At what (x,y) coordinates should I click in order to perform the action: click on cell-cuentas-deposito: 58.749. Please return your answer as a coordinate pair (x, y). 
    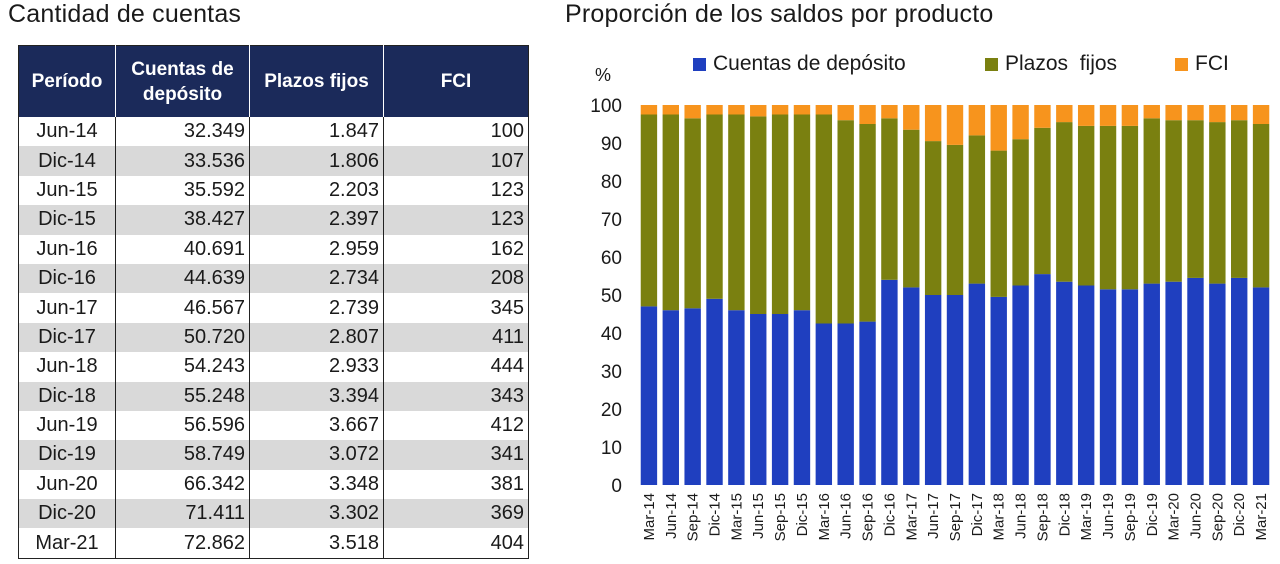
    Looking at the image, I should click on (182, 455).